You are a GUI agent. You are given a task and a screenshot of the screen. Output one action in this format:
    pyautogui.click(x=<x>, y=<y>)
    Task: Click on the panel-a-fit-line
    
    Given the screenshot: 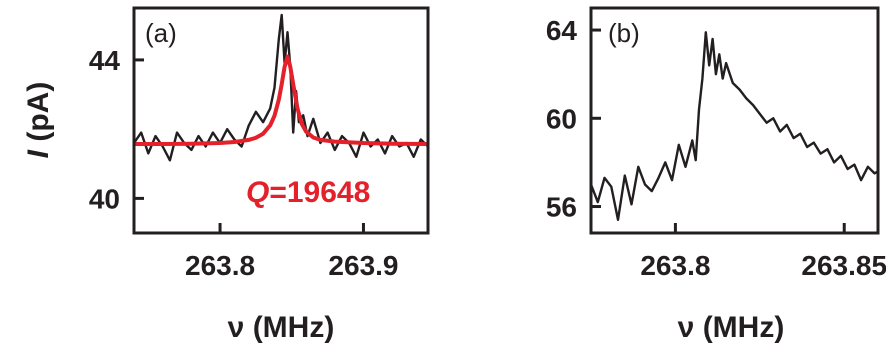 What is the action you would take?
    pyautogui.click(x=281, y=100)
    